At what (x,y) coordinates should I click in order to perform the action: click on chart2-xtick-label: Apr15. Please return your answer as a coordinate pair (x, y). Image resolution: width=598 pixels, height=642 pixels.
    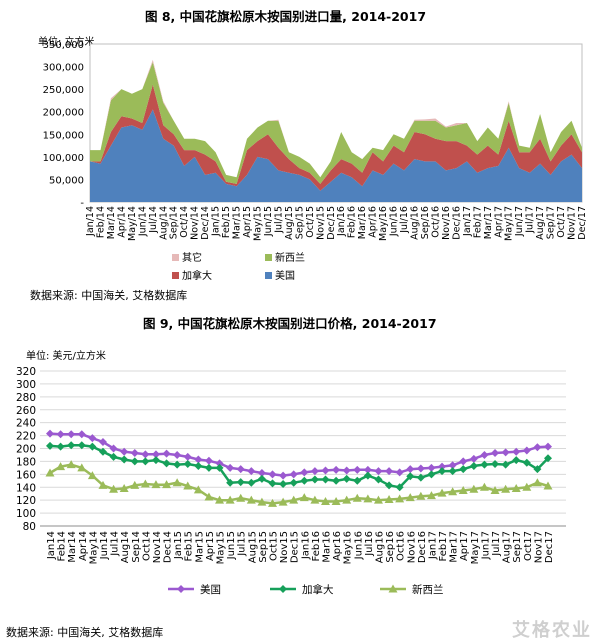
    Looking at the image, I should click on (210, 546).